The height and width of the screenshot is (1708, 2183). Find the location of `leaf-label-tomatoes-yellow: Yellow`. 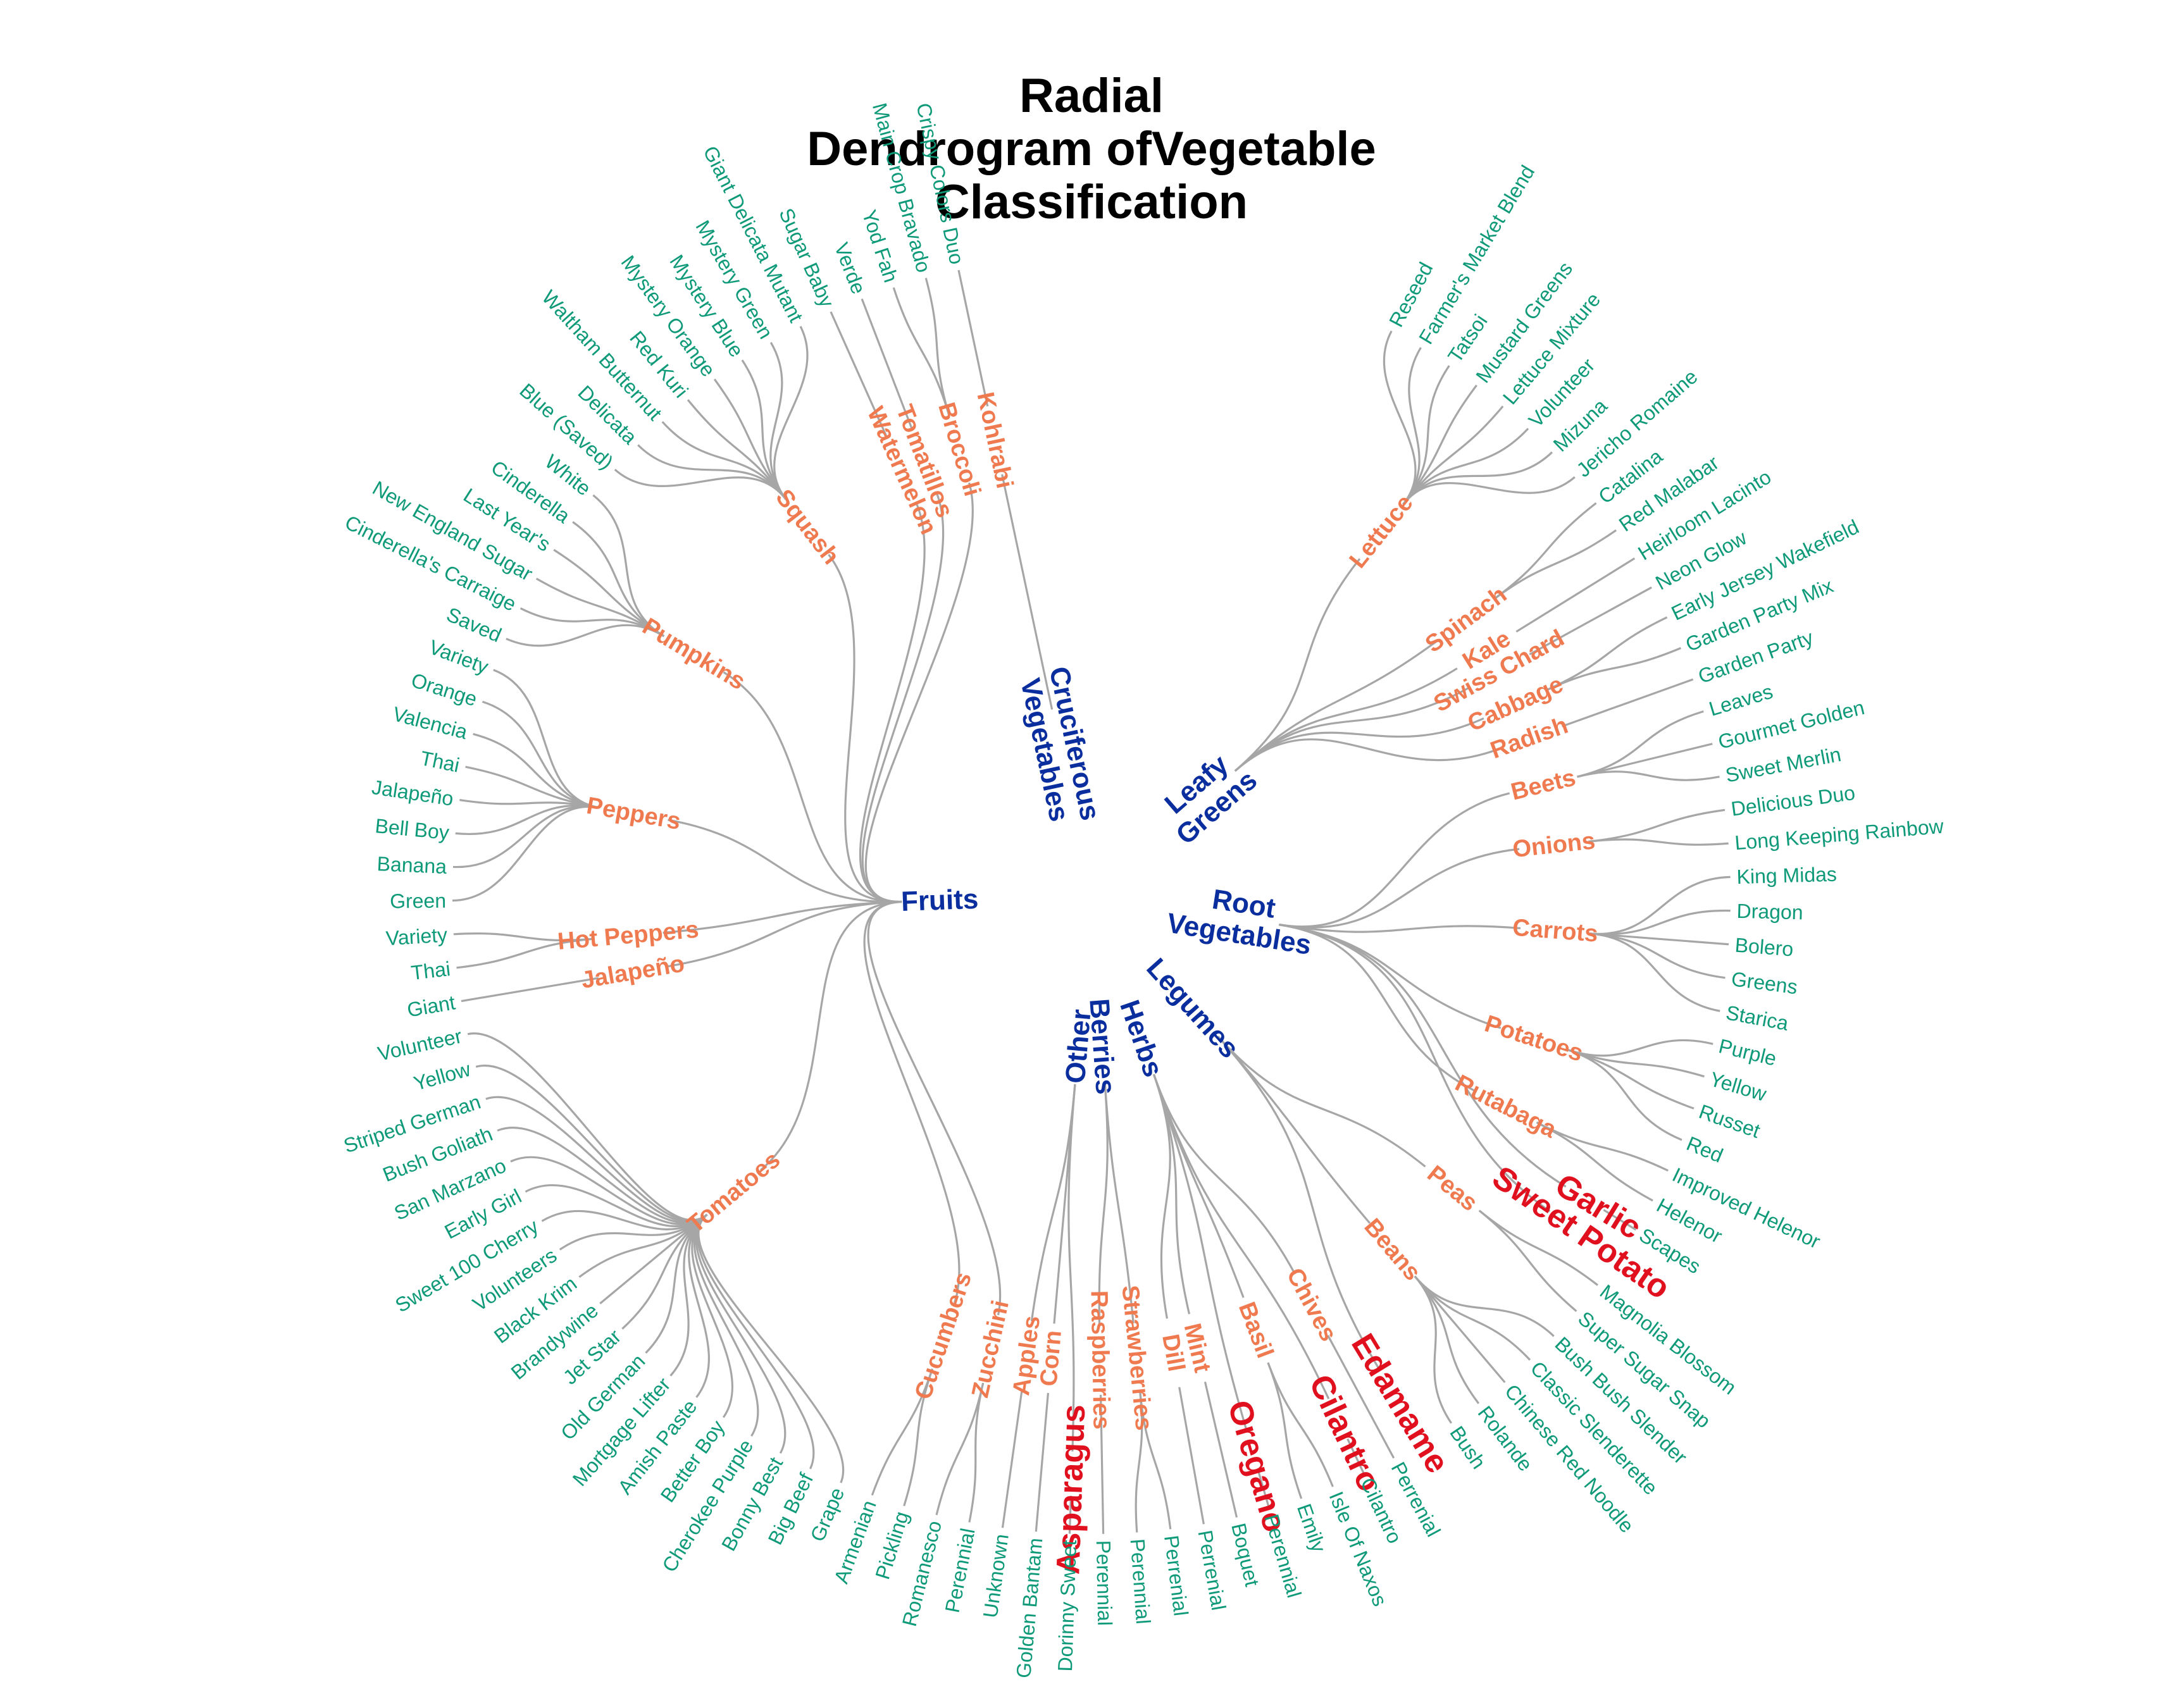

leaf-label-tomatoes-yellow: Yellow is located at coordinates (442, 1075).